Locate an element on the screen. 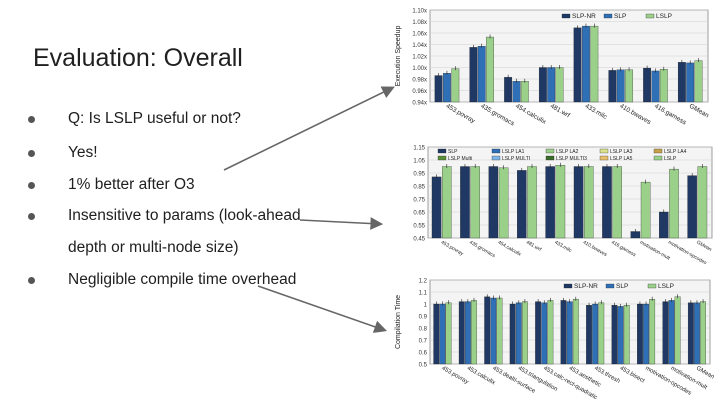 The image size is (720, 405). x-tick-label: 453.dealII-surface is located at coordinates (513, 381).